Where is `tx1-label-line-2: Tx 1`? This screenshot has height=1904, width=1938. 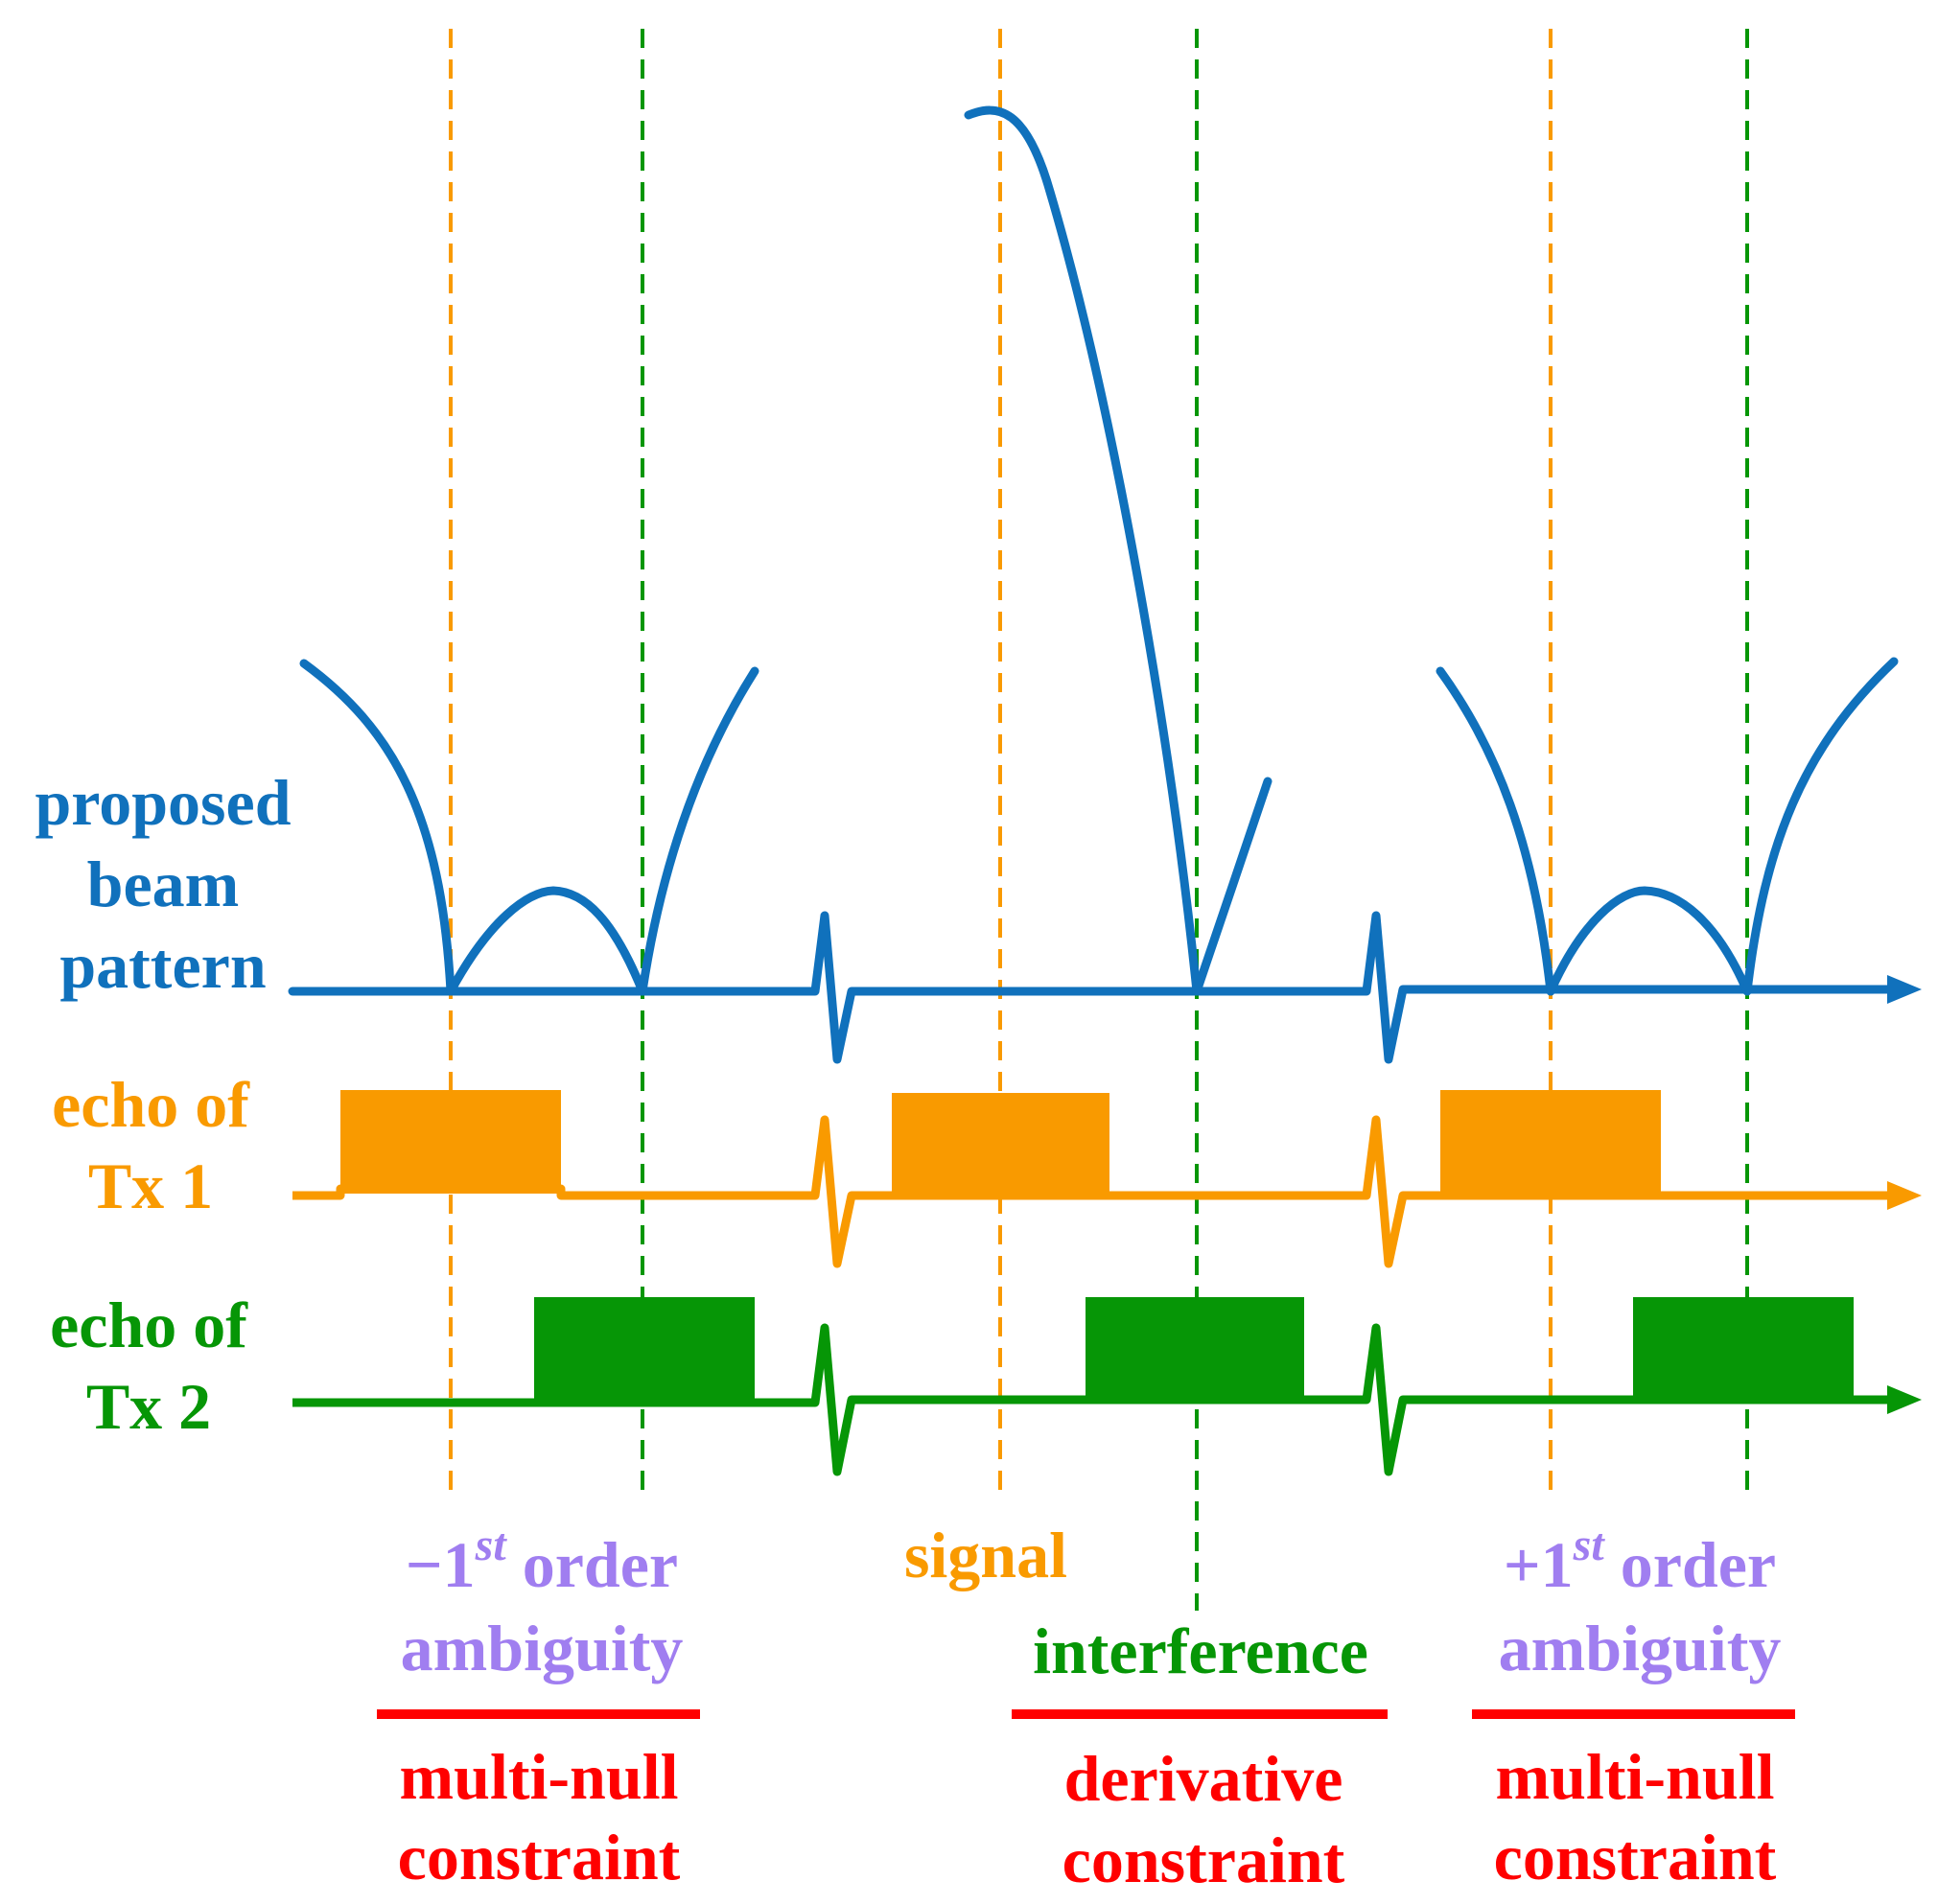 tx1-label-line-2: Tx 1 is located at coordinates (150, 1185).